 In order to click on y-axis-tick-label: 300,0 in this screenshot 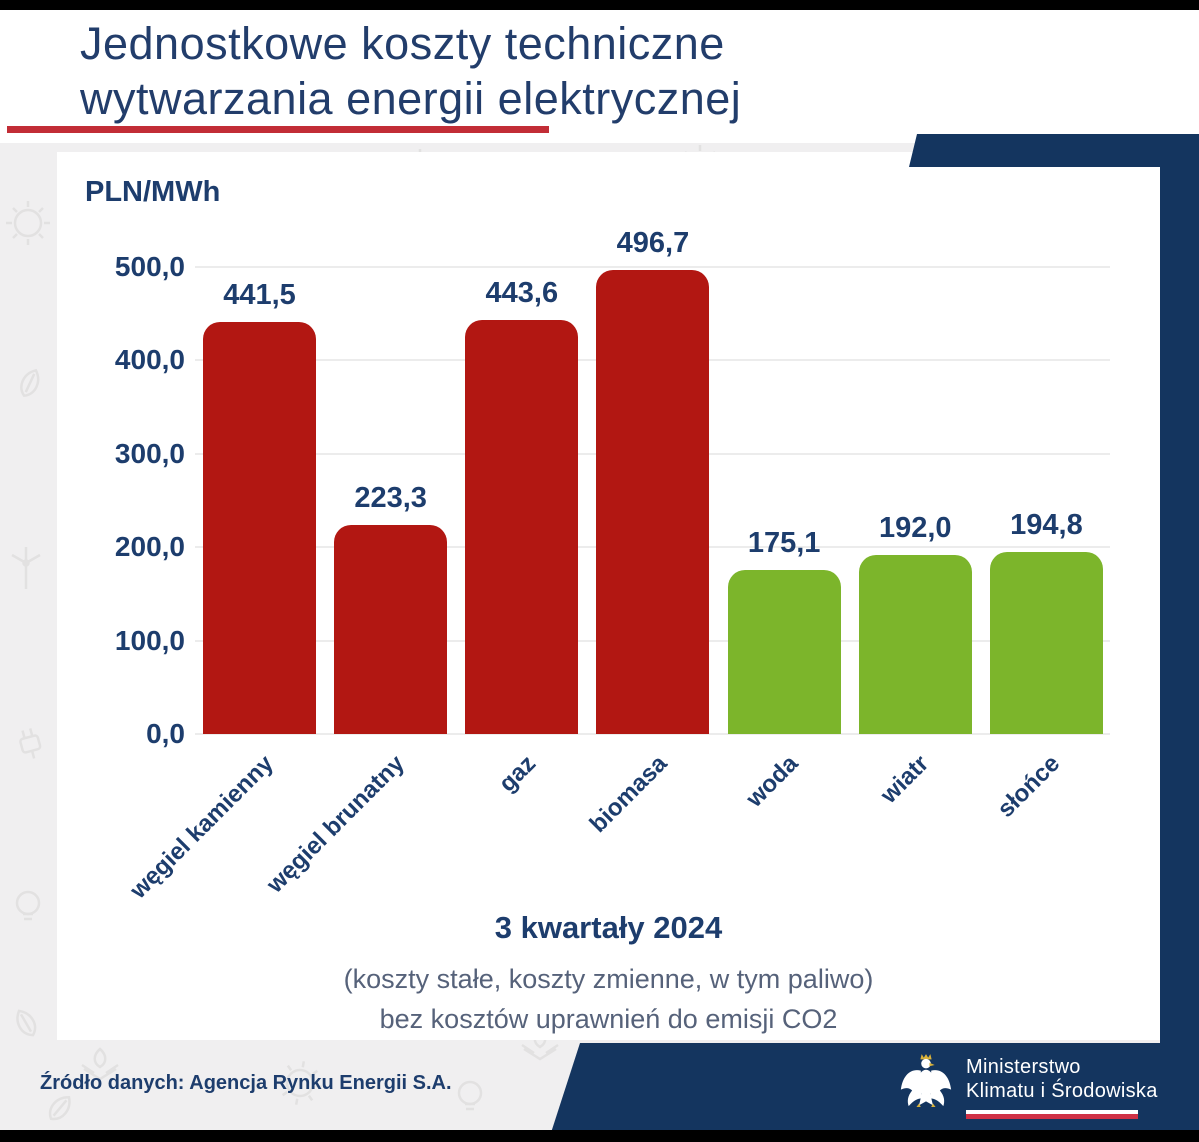, I will do `click(149, 453)`.